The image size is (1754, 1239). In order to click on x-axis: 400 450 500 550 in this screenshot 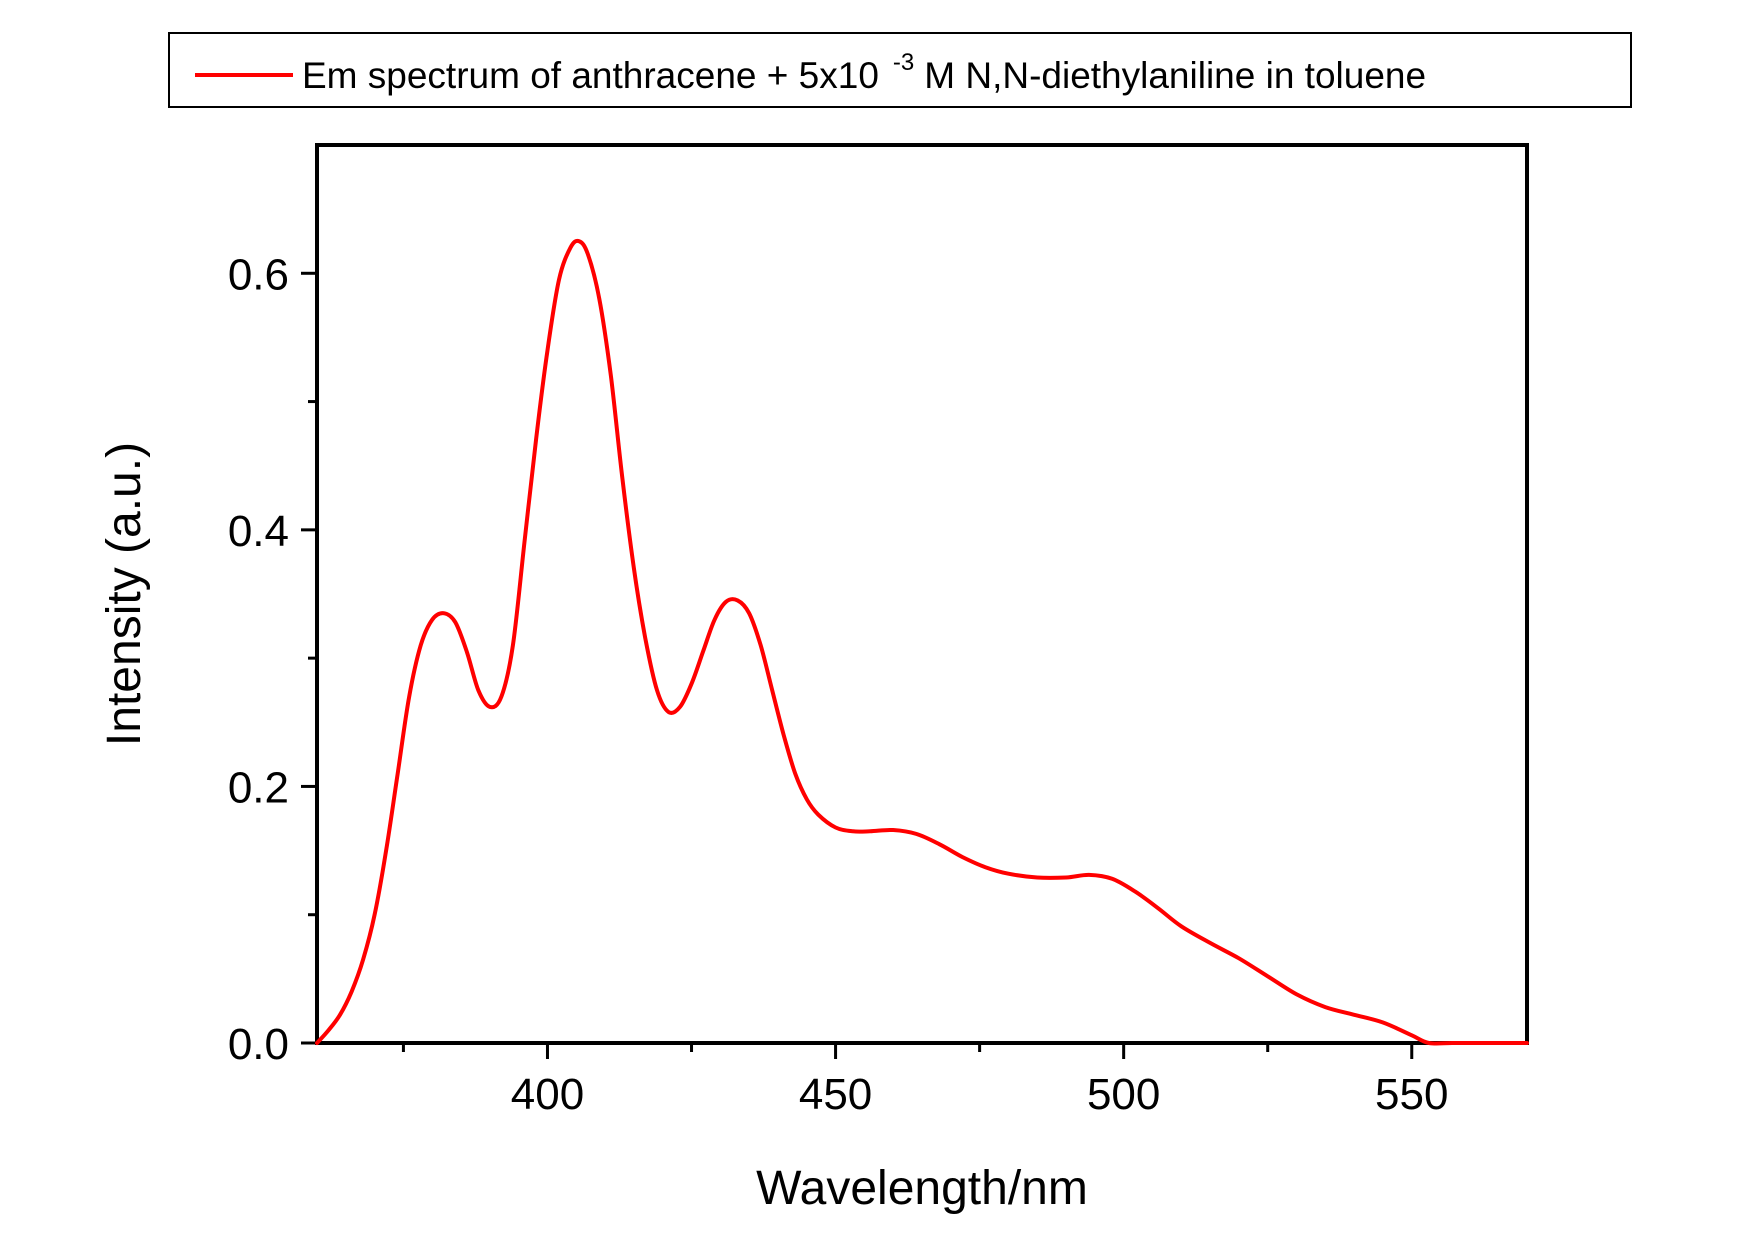, I will do `click(924, 1081)`.